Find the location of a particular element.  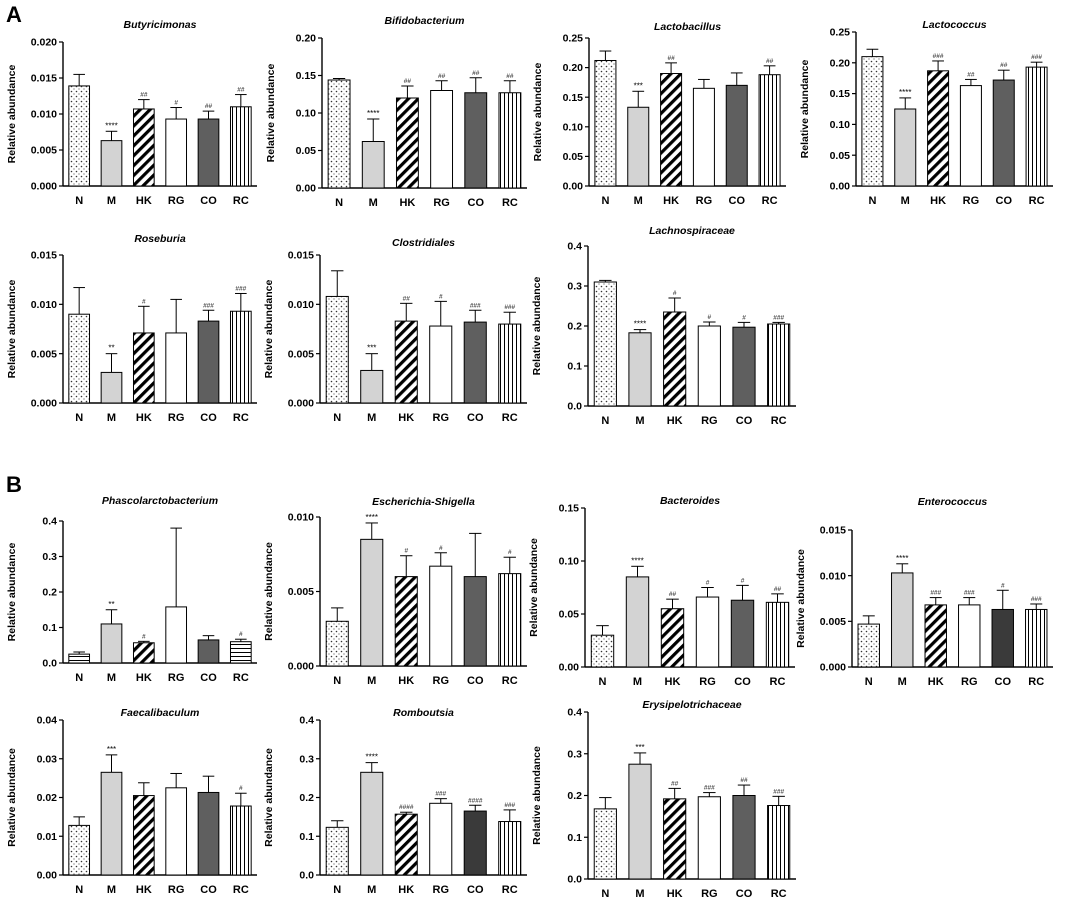

y-tick-label: 0.01 is located at coordinates (47, 837).